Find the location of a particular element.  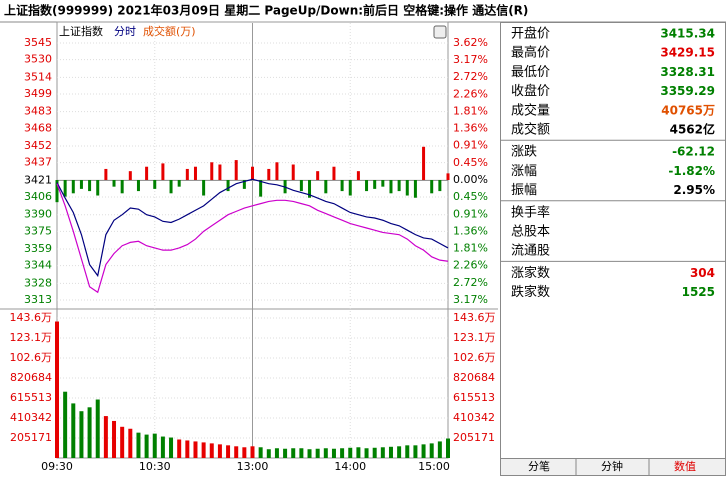

row-label: 涨家数 is located at coordinates (530, 273).